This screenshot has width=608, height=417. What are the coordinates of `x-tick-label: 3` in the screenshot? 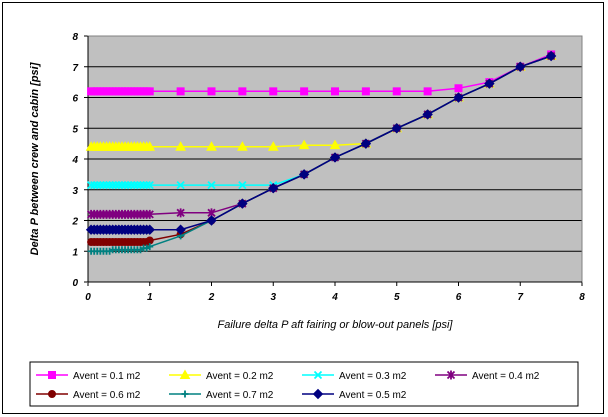 It's located at (273, 297).